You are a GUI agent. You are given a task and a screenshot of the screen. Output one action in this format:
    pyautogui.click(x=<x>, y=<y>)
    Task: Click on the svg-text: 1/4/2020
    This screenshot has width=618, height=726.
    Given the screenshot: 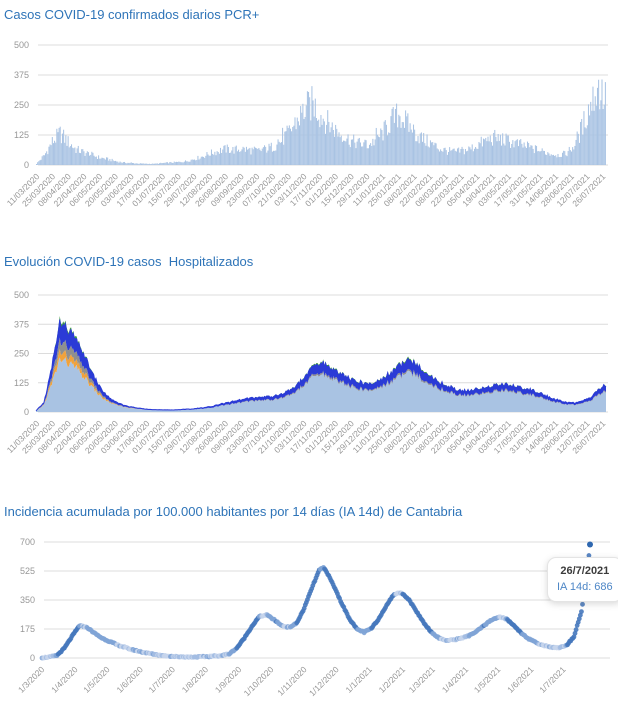 What is the action you would take?
    pyautogui.click(x=64, y=679)
    